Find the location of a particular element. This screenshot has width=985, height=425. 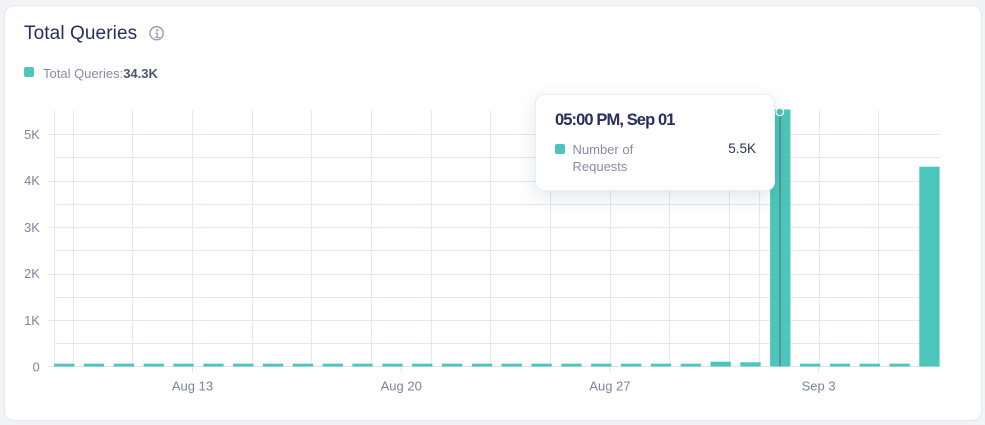

svg-text: Aug 20 is located at coordinates (401, 386).